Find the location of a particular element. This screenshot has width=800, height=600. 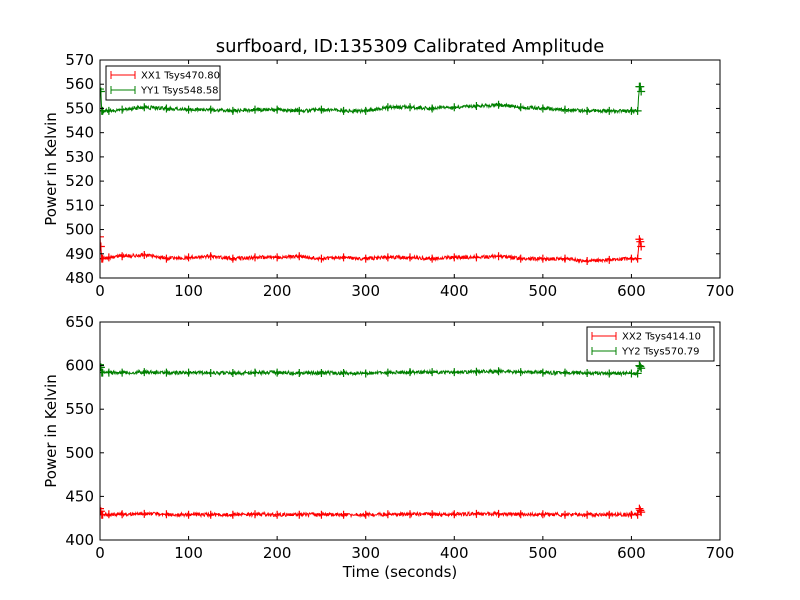

y-tick-label: 500 is located at coordinates (79, 230).